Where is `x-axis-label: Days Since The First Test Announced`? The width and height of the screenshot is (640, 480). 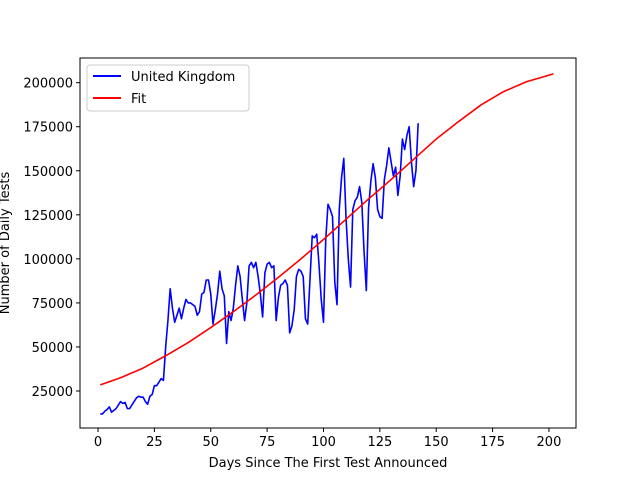 x-axis-label: Days Since The First Test Announced is located at coordinates (328, 463).